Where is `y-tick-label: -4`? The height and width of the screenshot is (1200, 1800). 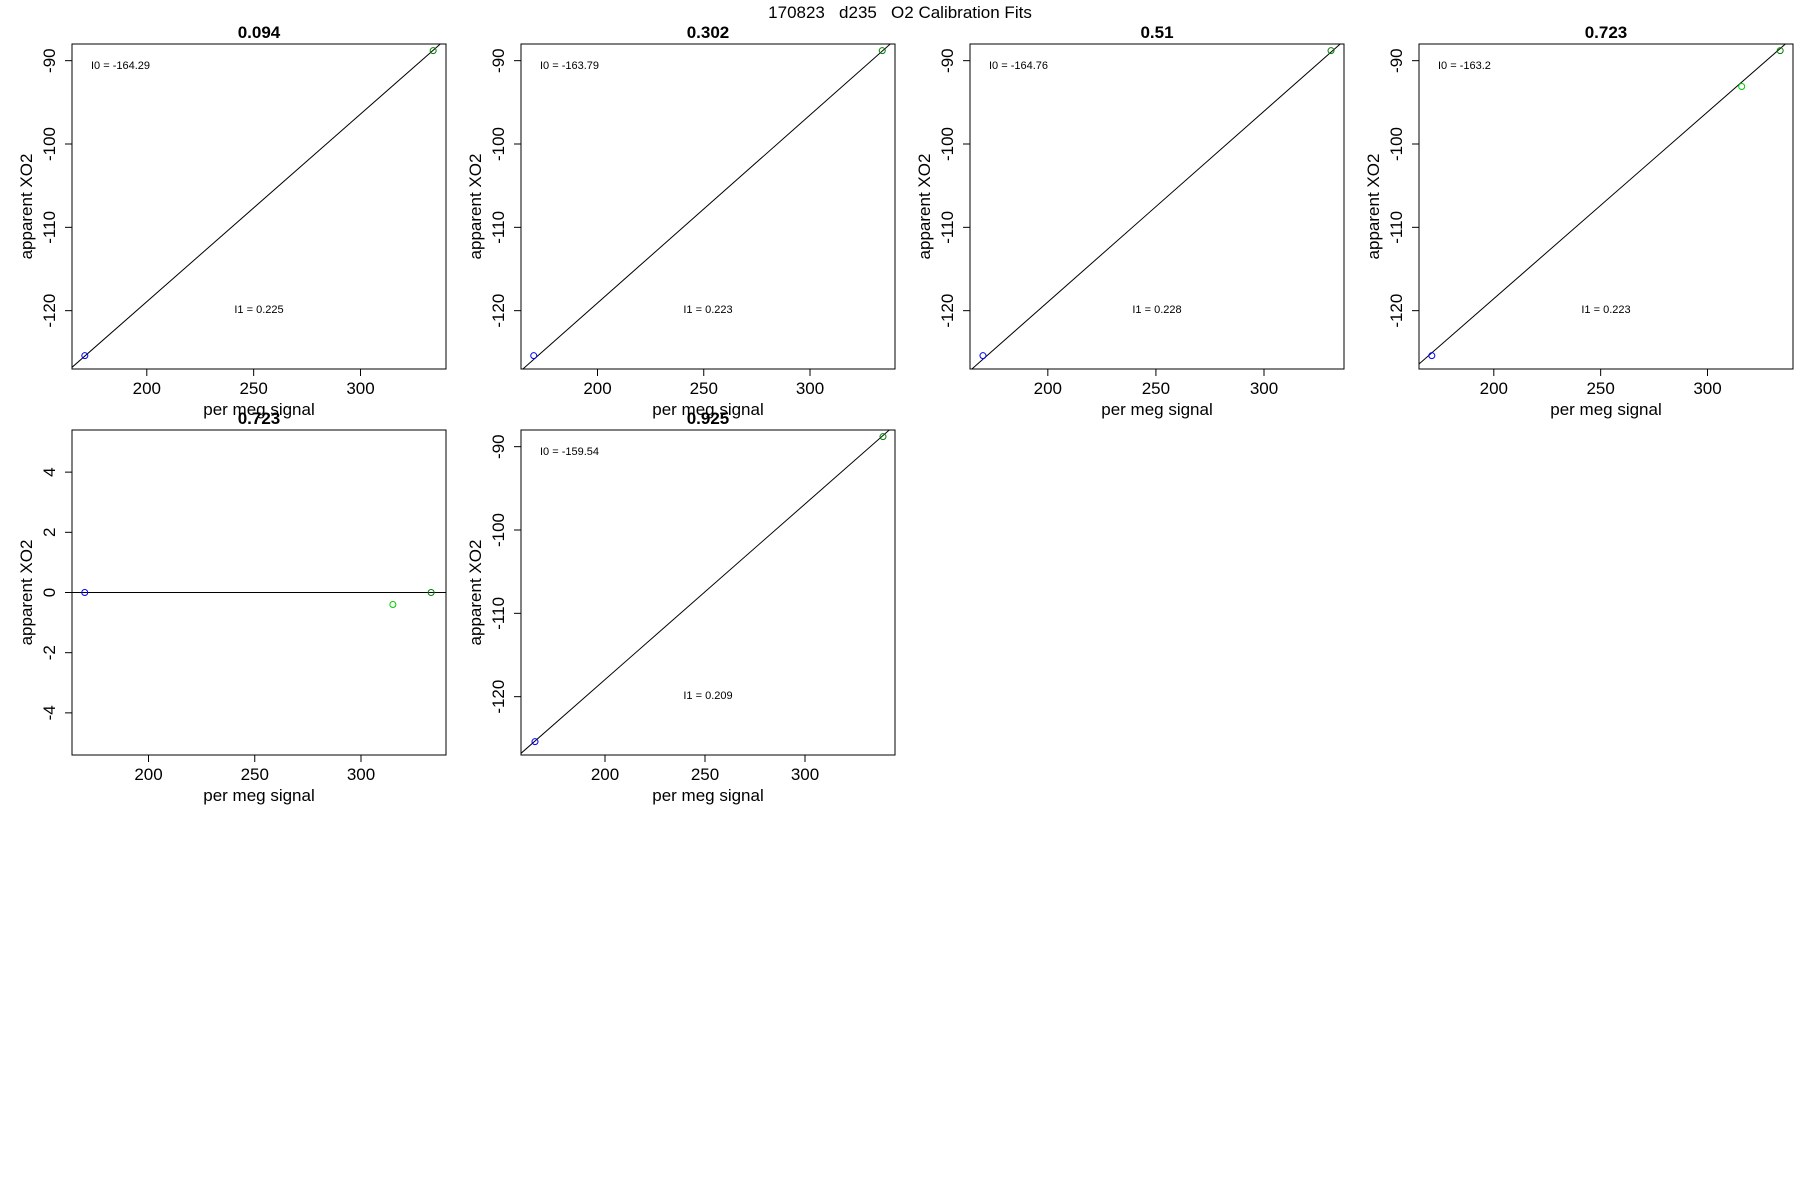 y-tick-label: -4 is located at coordinates (49, 712).